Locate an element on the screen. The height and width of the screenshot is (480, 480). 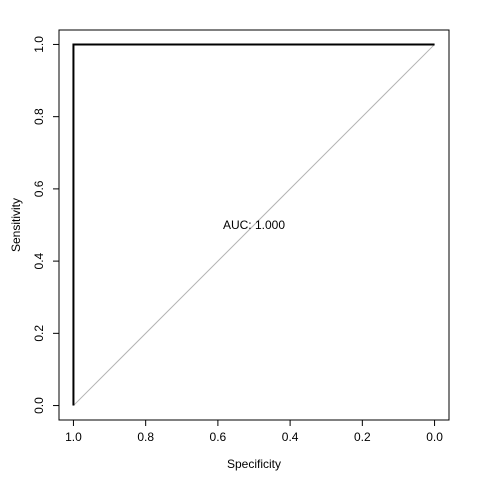
x-tick-label: 1.0 is located at coordinates (73, 437).